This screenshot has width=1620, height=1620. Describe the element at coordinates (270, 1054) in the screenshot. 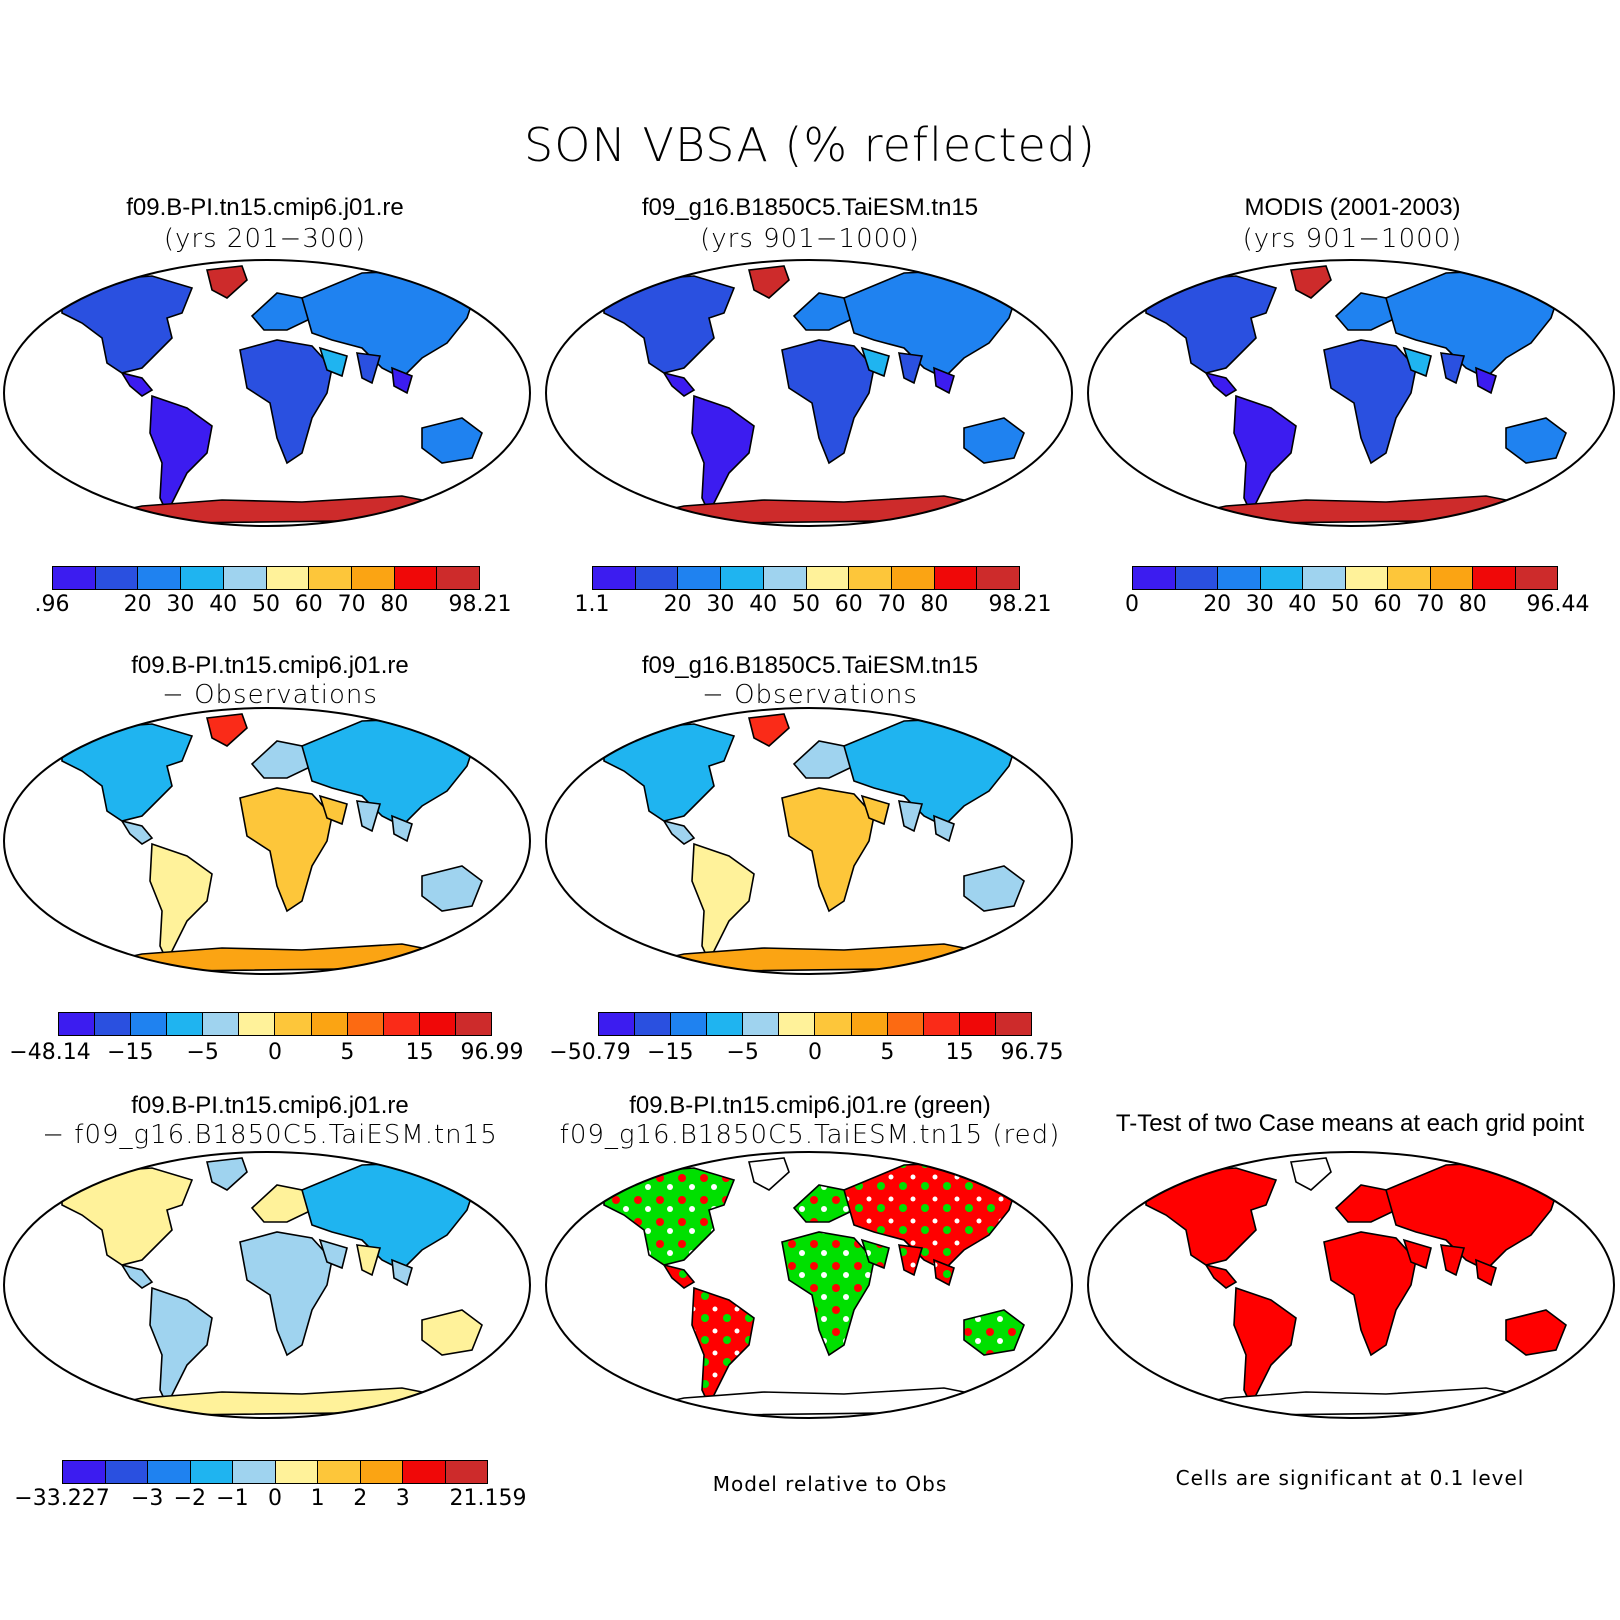

I see `panel4-colorbar-labels: −48.14 −15 −5 0 5 15 96.99` at that location.